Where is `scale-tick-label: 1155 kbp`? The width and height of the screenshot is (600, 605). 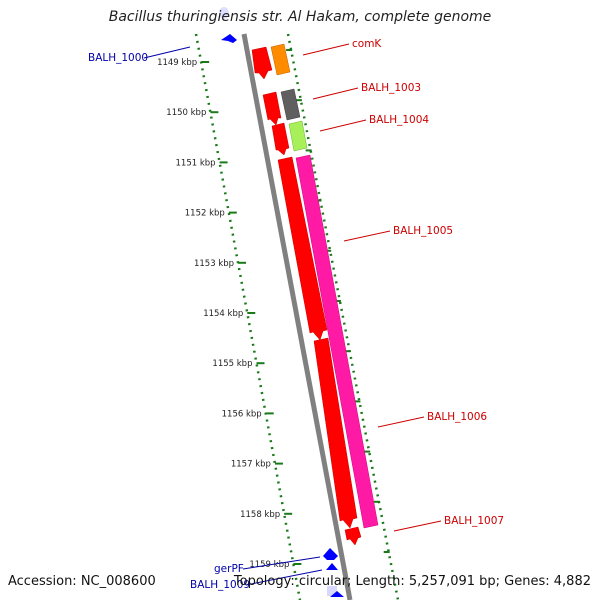 scale-tick-label: 1155 kbp is located at coordinates (232, 364).